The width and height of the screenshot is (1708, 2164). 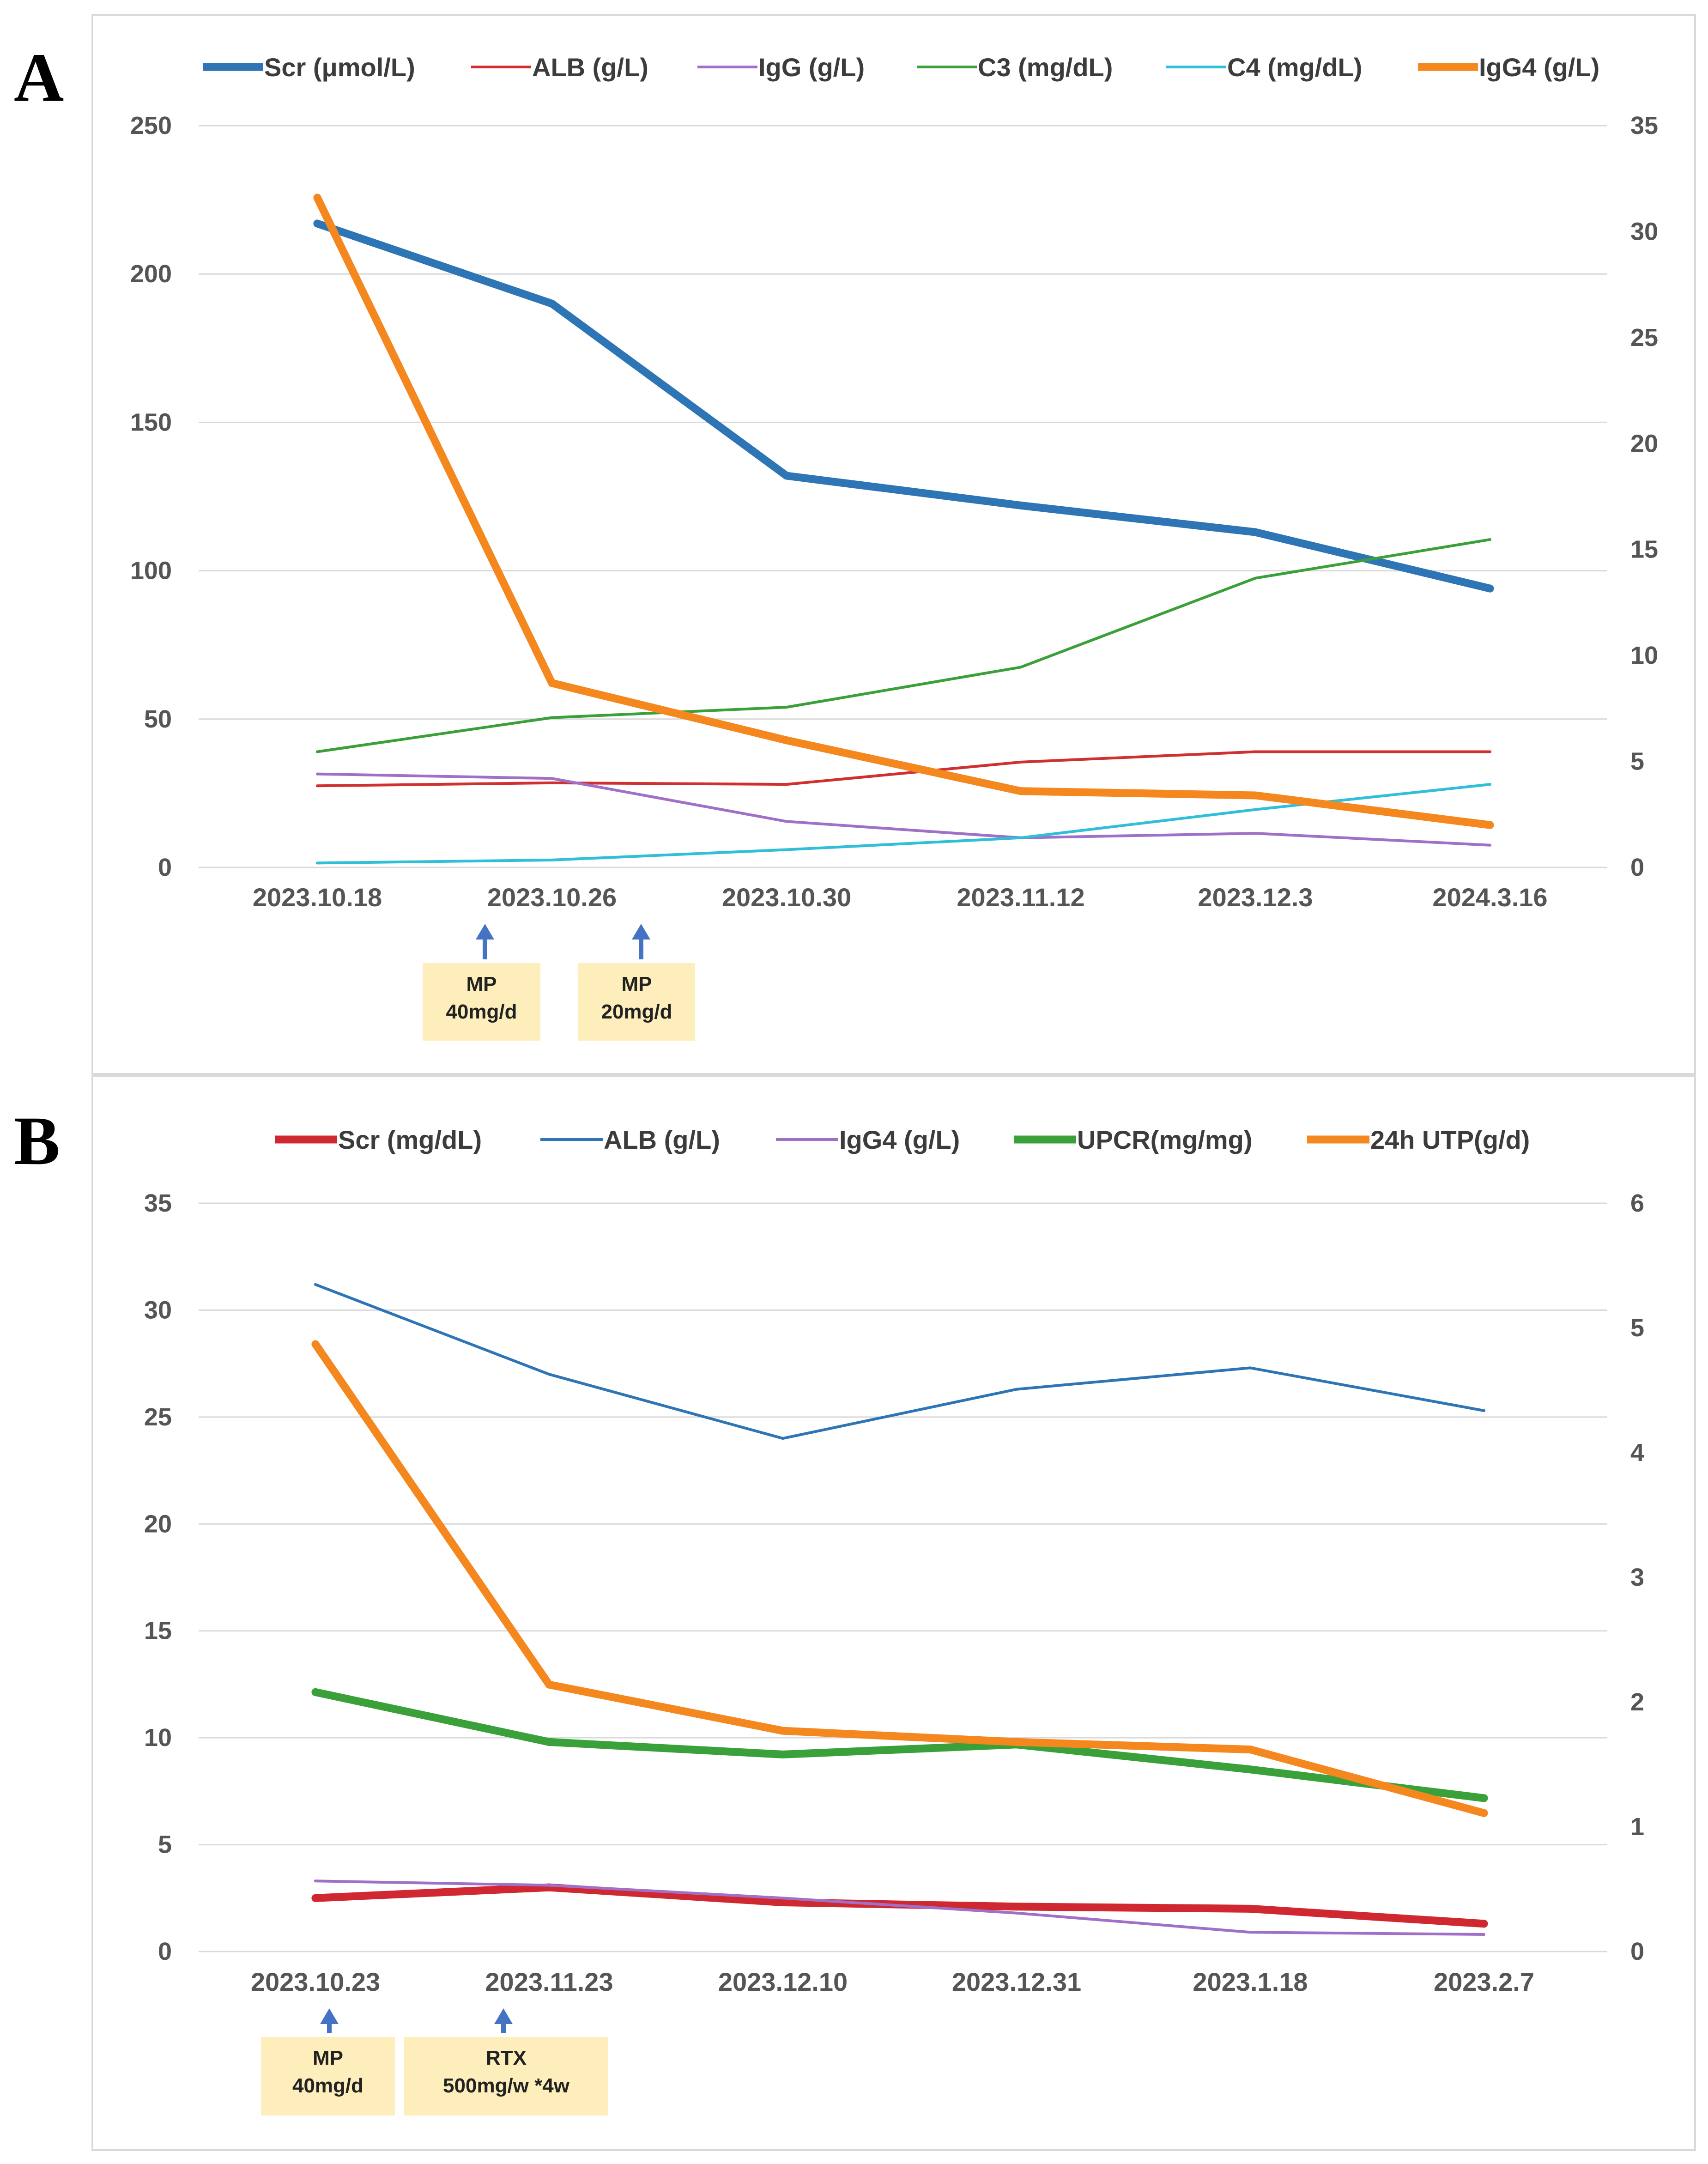 I want to click on annotation-text: 20mg/d, so click(x=636, y=1011).